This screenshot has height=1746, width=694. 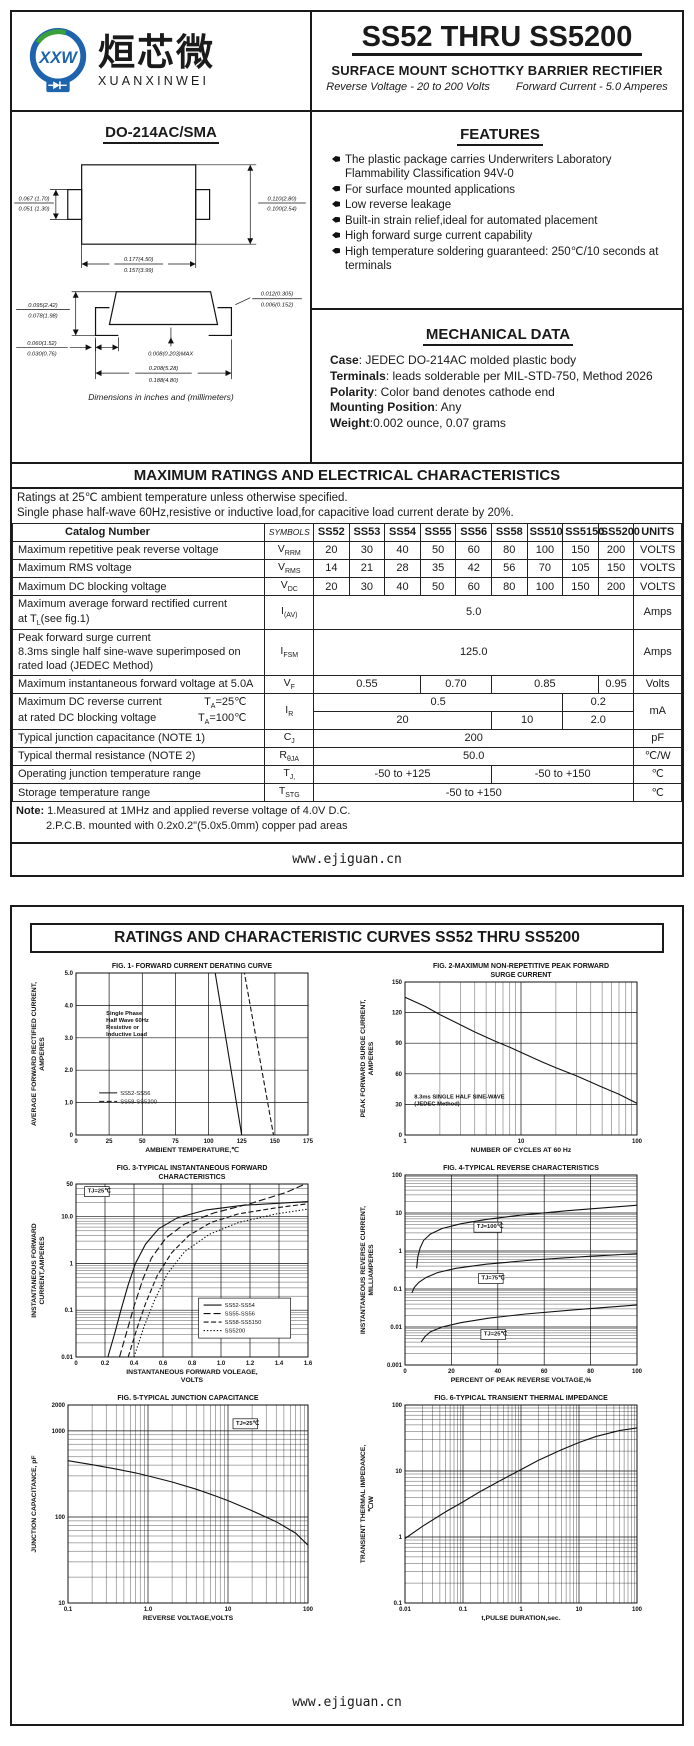 I want to click on table-cell: Typical junction capacitance (NOTE 1), so click(x=138, y=738).